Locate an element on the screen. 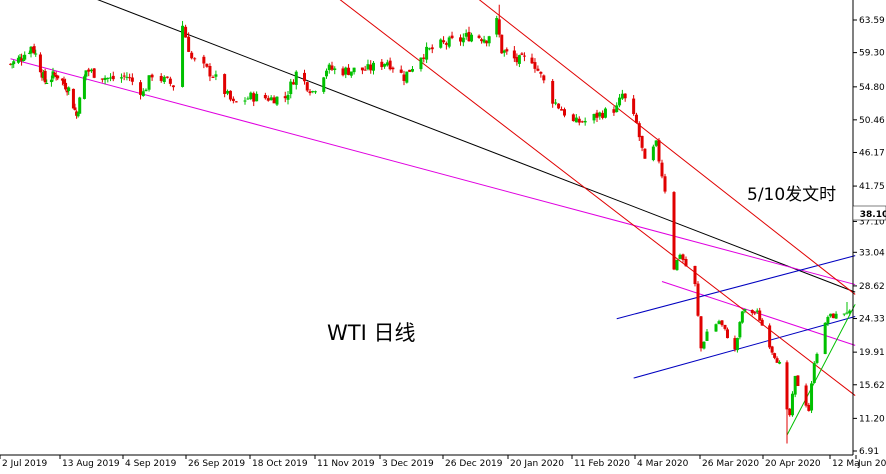 This screenshot has width=886, height=474. x-tick-label: 20 Apr 2020 is located at coordinates (793, 464).